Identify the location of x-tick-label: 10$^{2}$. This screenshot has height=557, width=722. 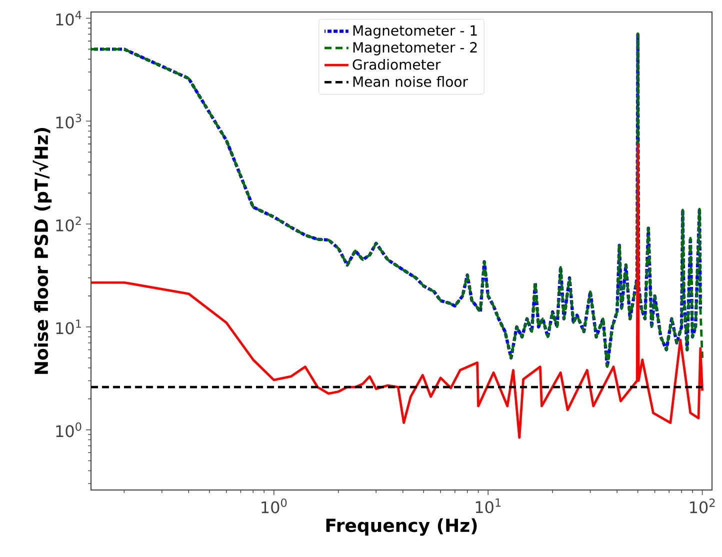
(702, 506).